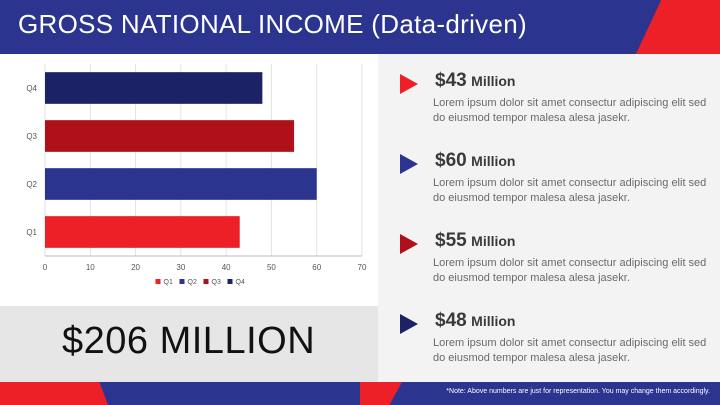 This screenshot has height=405, width=720. What do you see at coordinates (168, 282) in the screenshot?
I see `legend-label: Q1` at bounding box center [168, 282].